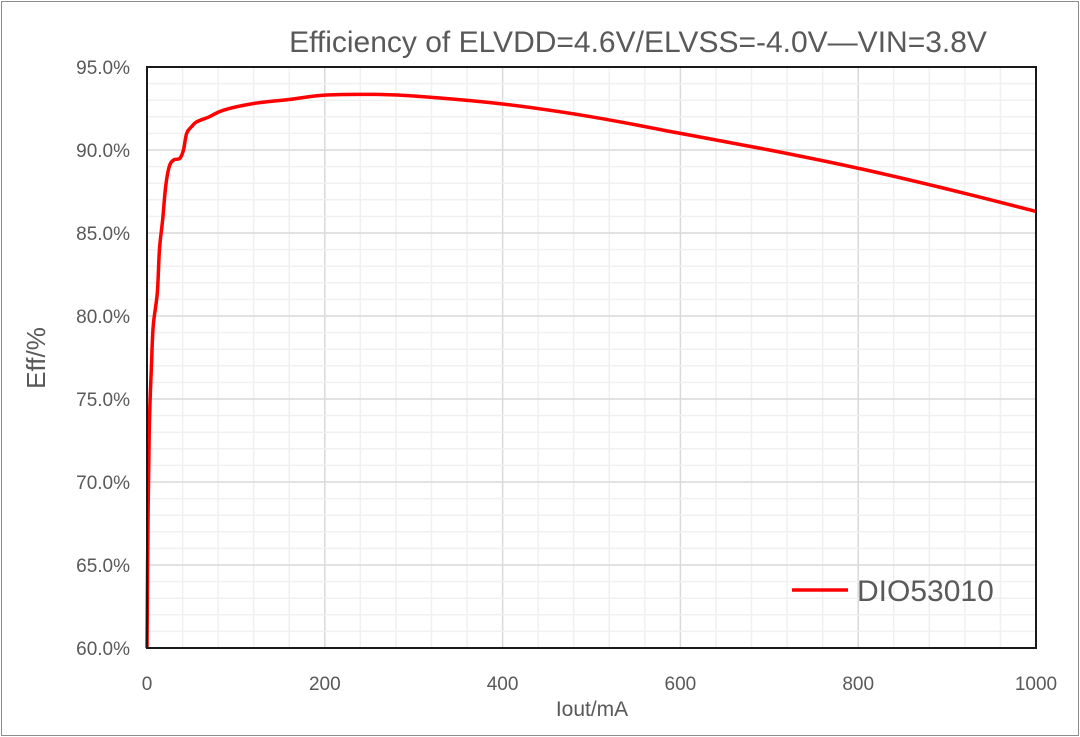  What do you see at coordinates (103, 649) in the screenshot?
I see `y-tick-label: 60.0%` at bounding box center [103, 649].